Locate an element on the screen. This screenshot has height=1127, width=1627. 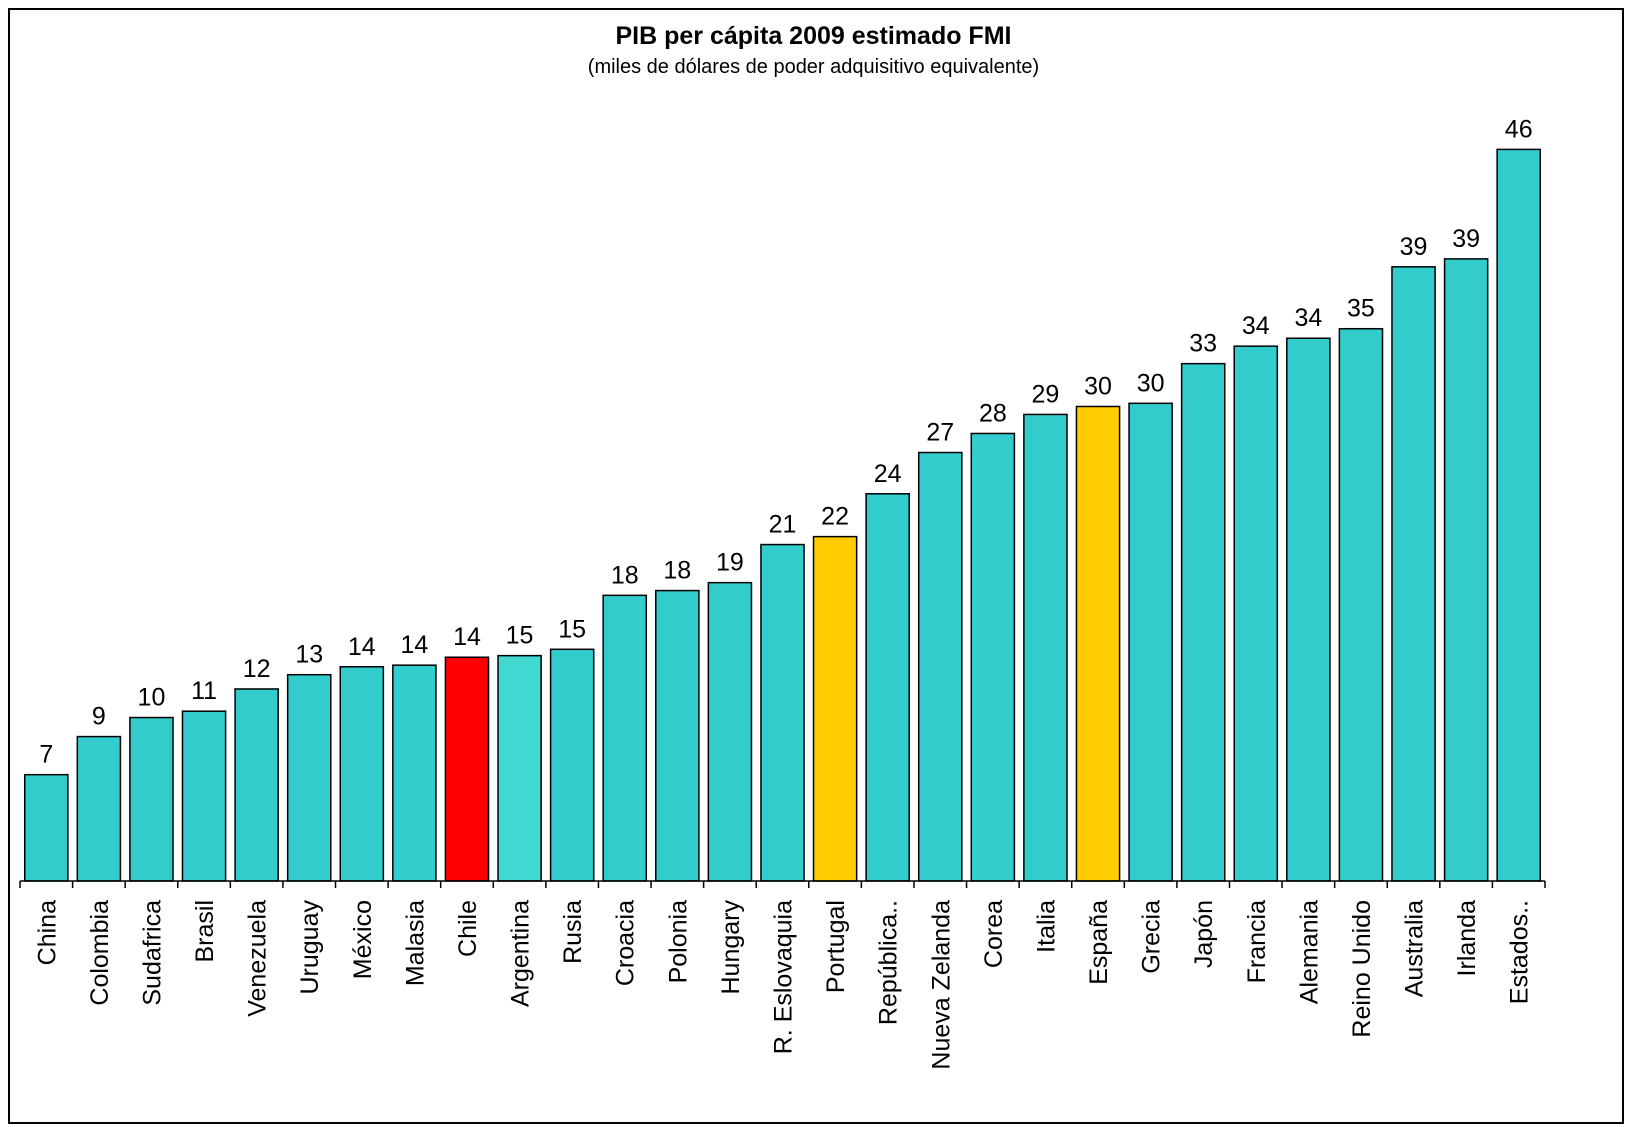
tick-label-alemania: Alemania is located at coordinates (1309, 952).